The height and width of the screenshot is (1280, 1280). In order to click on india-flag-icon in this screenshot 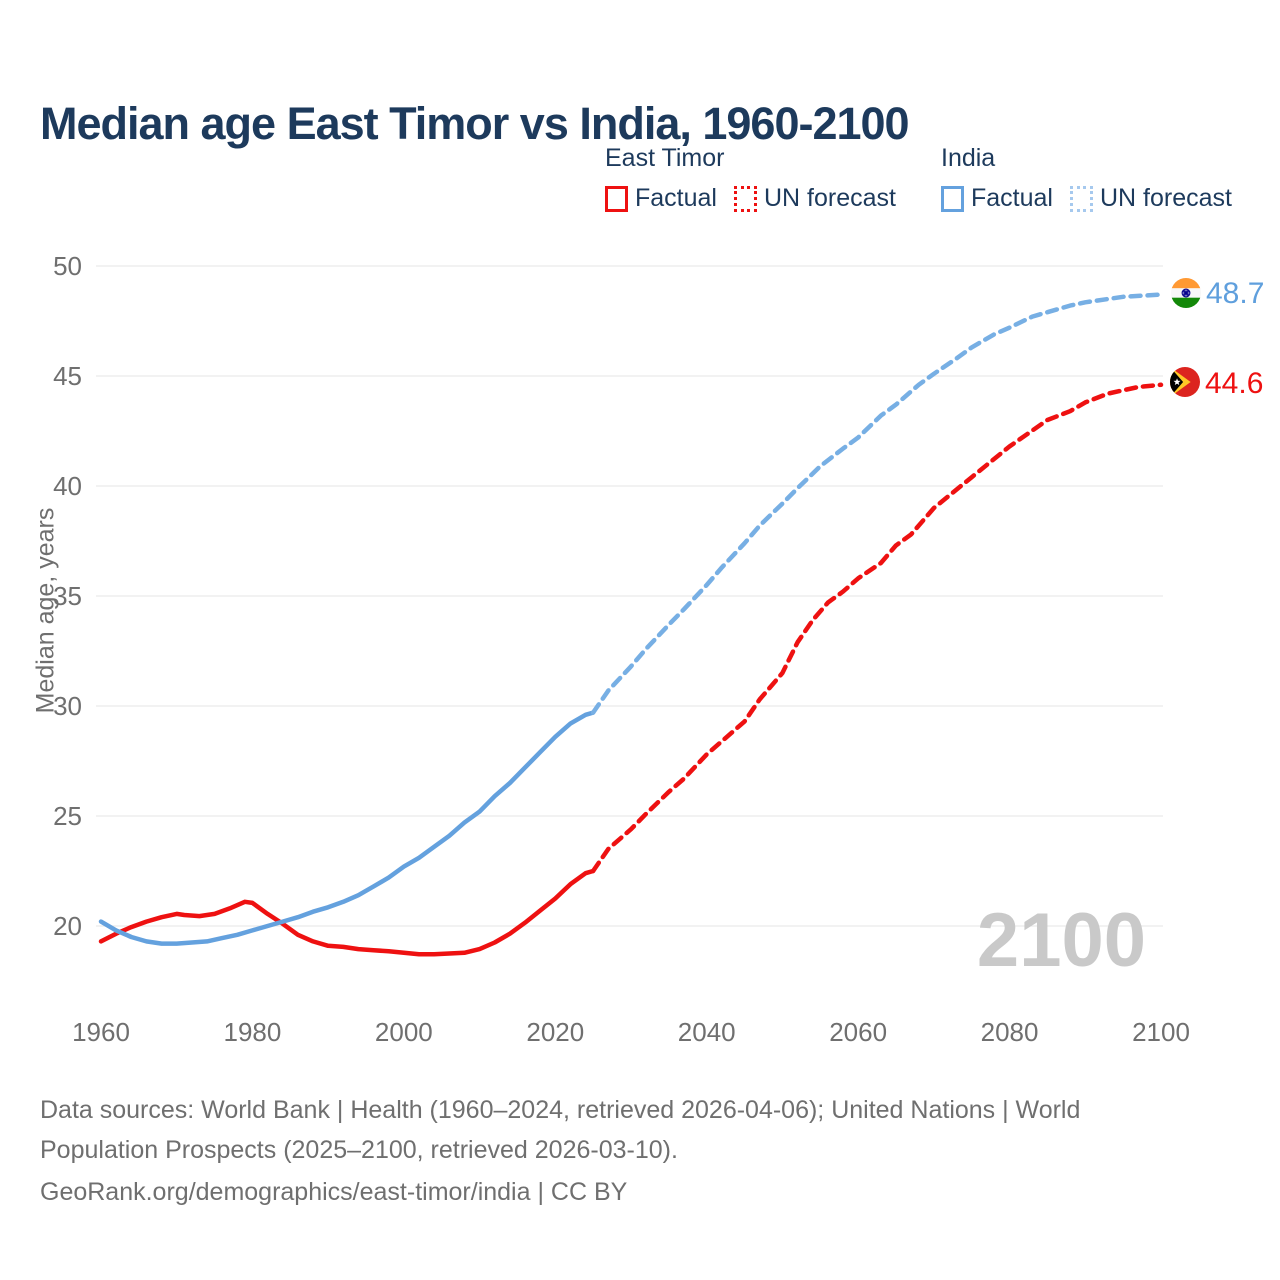, I will do `click(1186, 293)`.